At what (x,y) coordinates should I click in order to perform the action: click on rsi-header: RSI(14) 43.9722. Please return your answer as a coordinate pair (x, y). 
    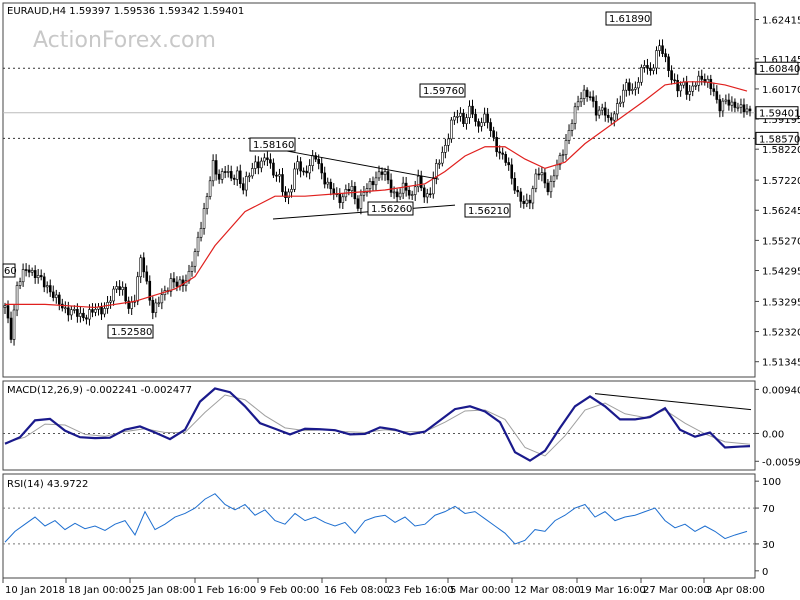
    Looking at the image, I should click on (47, 484).